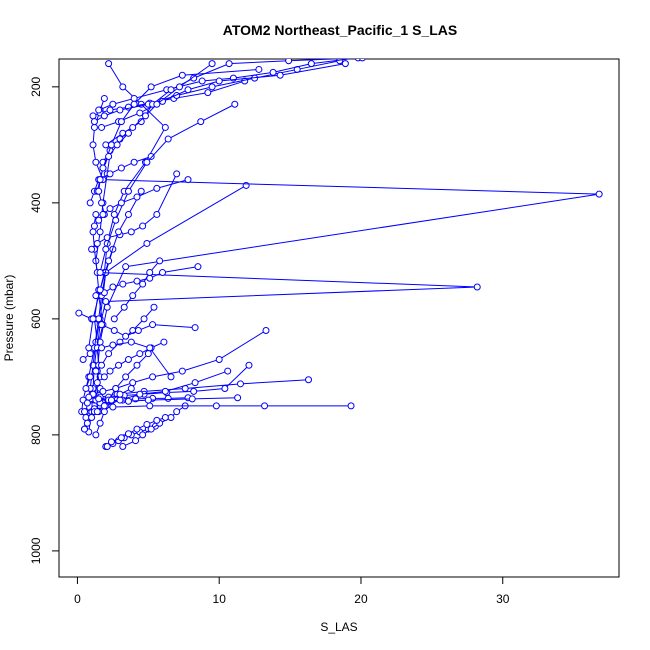 The height and width of the screenshot is (650, 650). Describe the element at coordinates (36, 550) in the screenshot. I see `y-tick-label: 1000` at that location.